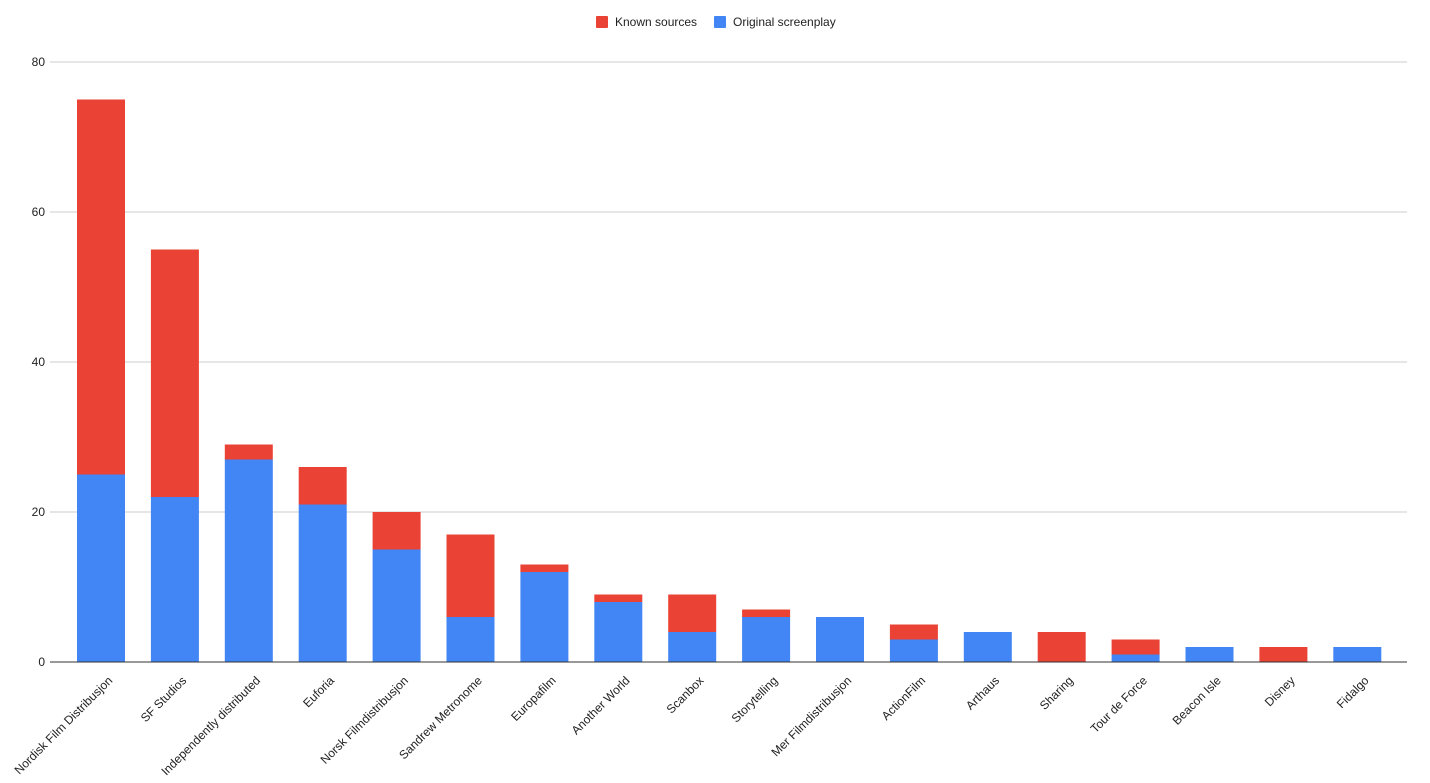 Image resolution: width=1430 pixels, height=783 pixels. Describe the element at coordinates (64, 725) in the screenshot. I see `x-tick-label: Nordisk Film Distribusjon` at that location.